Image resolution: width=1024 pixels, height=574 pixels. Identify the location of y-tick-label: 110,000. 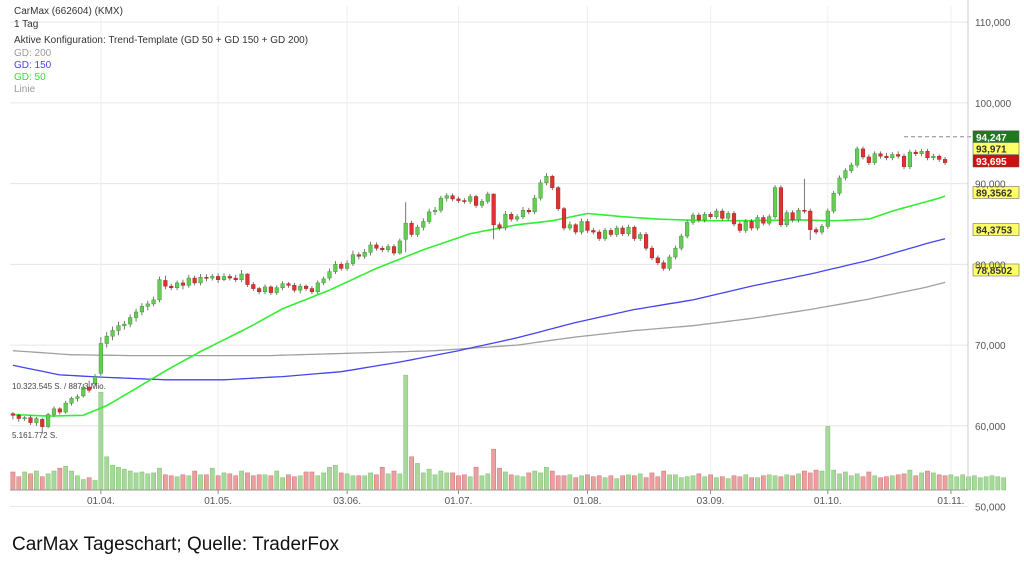
(993, 23).